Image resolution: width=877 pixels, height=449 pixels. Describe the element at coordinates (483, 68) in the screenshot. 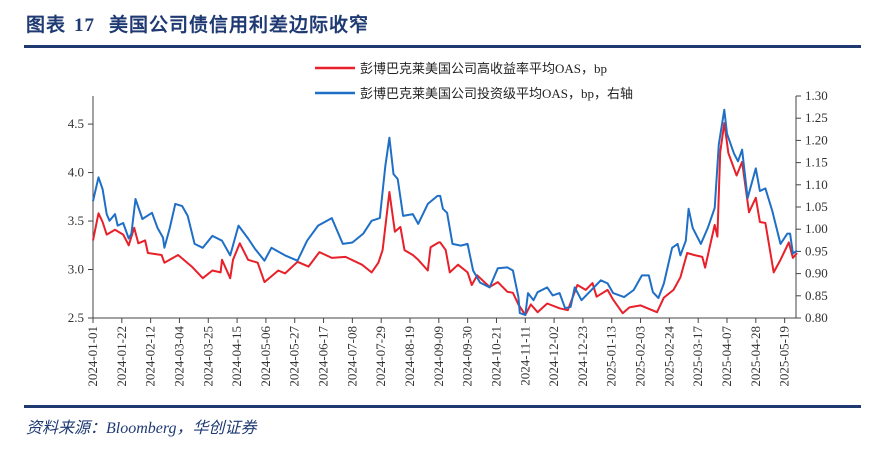

I see `legend-label: 彭博巴克莱美国公司高收益率平均OAS，bp` at that location.